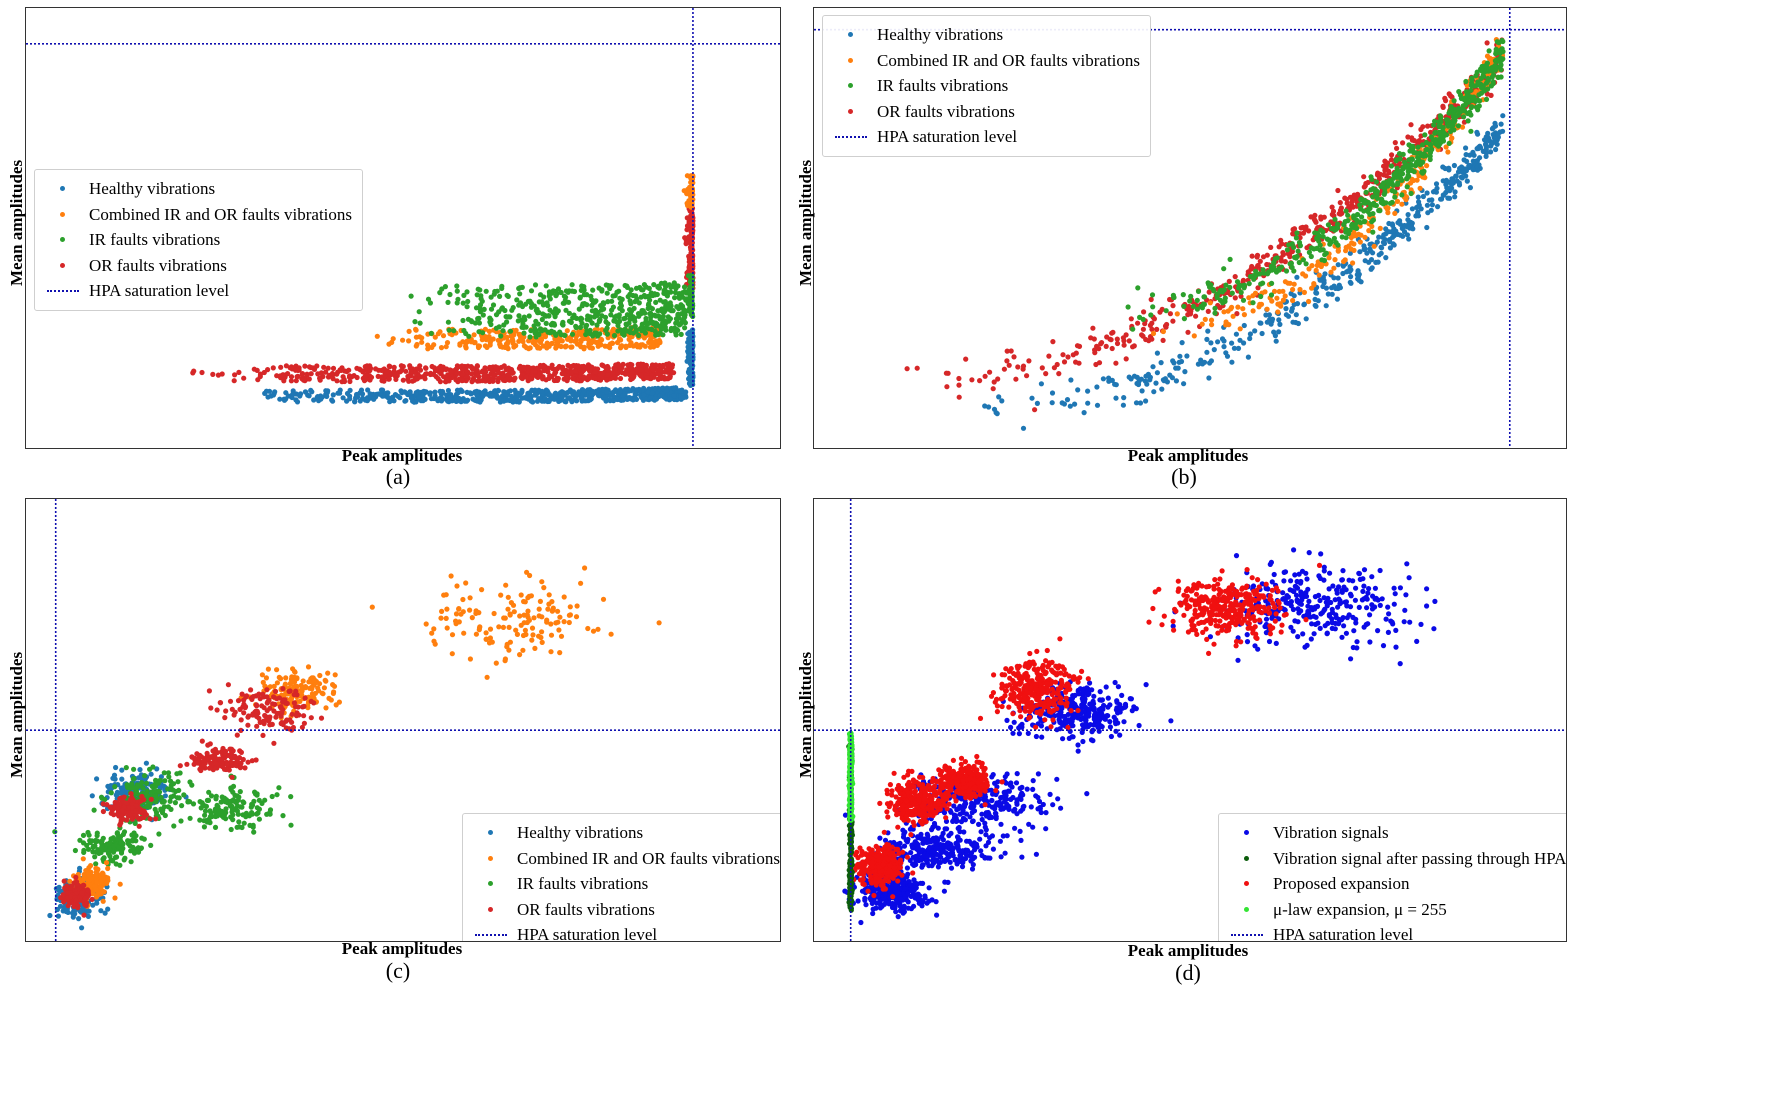 The height and width of the screenshot is (1111, 1767). Describe the element at coordinates (940, 34) in the screenshot. I see `legend-label-b-0: Healthy vibrations` at that location.